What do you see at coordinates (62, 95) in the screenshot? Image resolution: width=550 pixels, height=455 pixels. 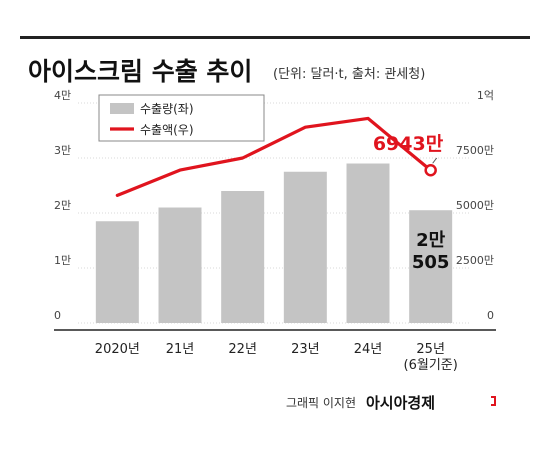 I see `left-tick-label: 4만` at bounding box center [62, 95].